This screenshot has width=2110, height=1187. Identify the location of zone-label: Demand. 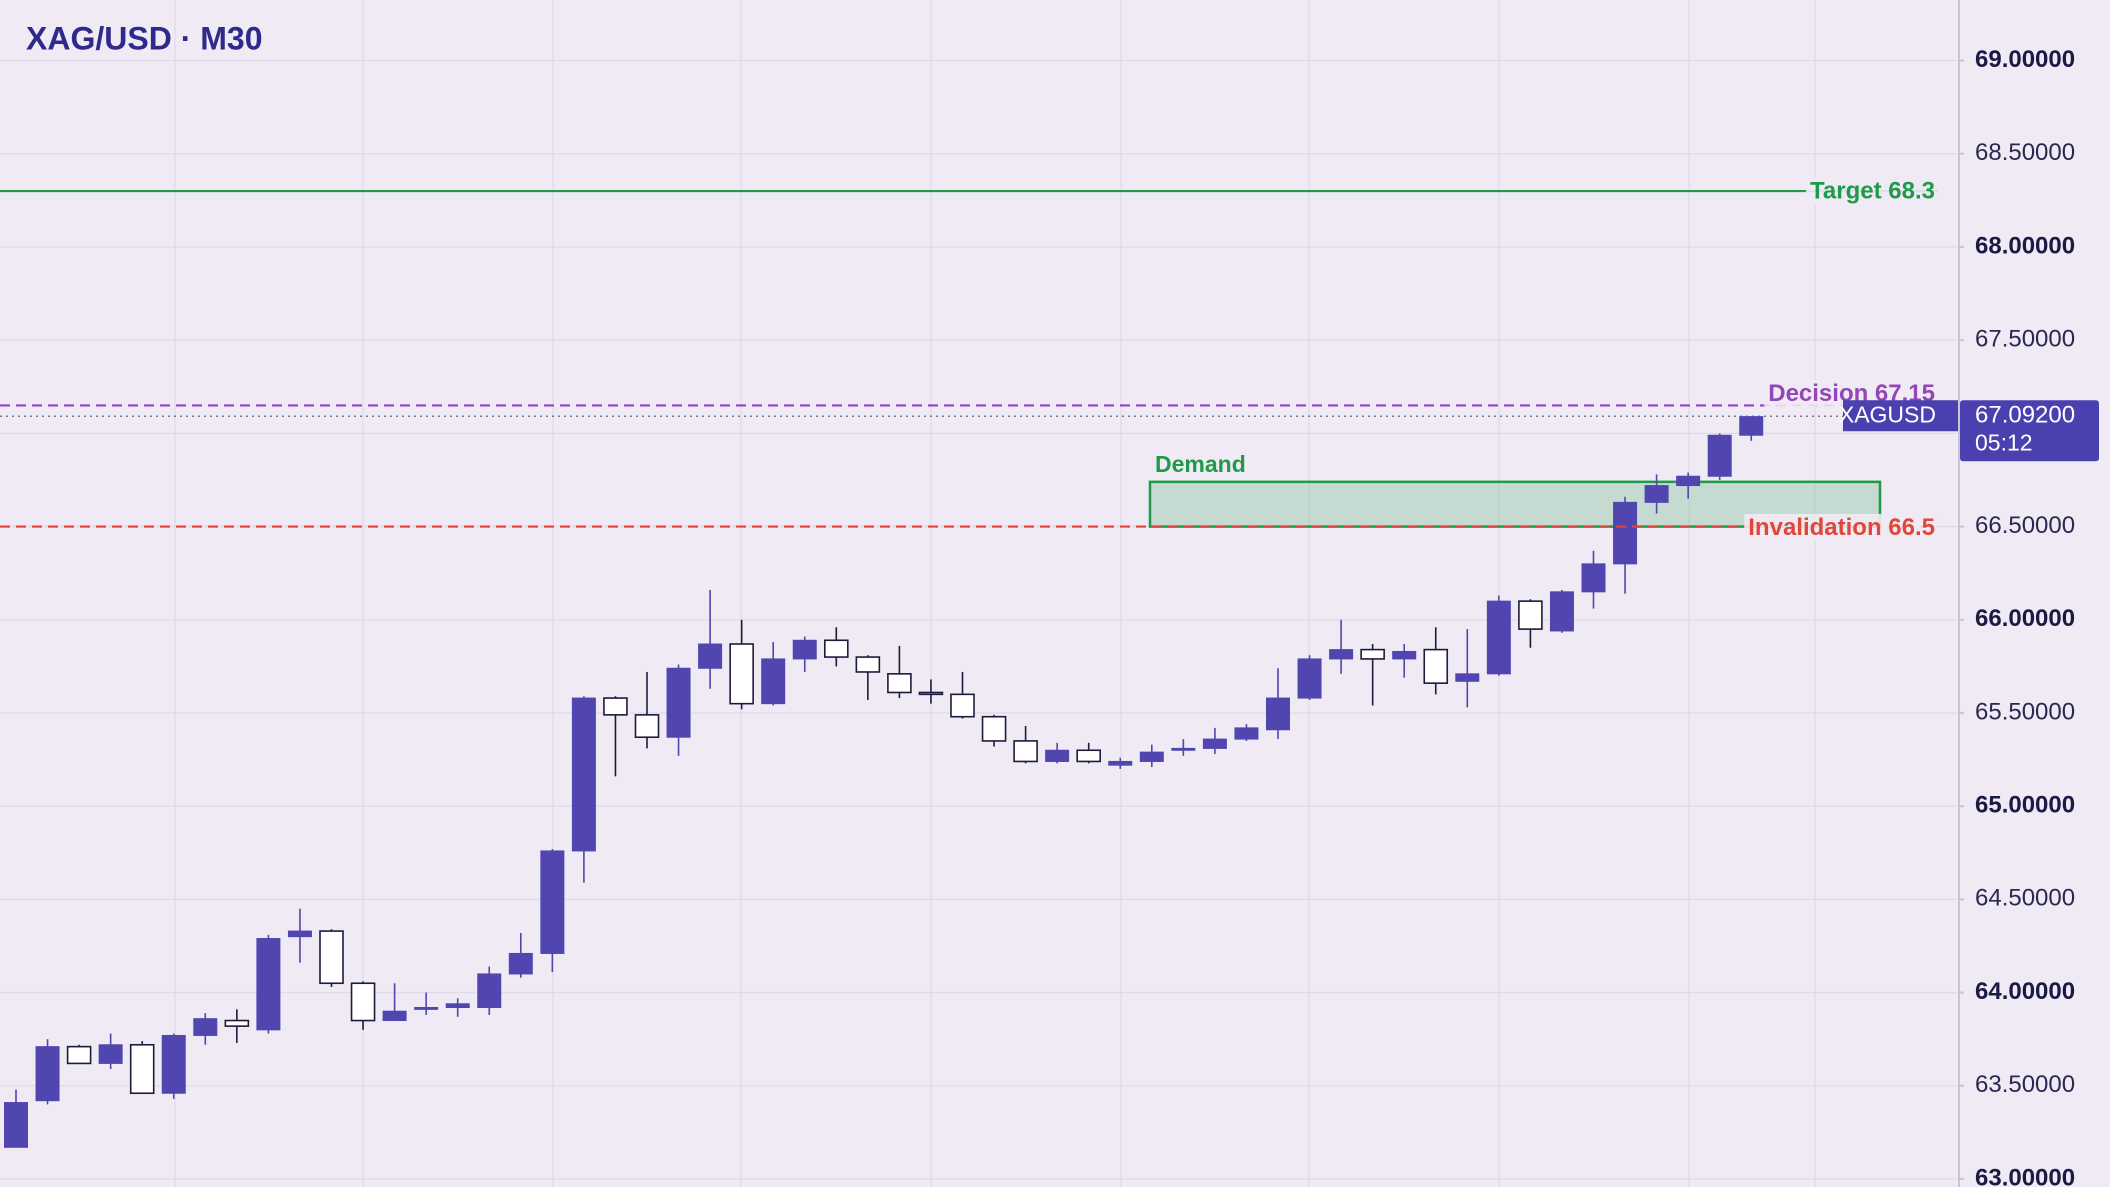
(1200, 464).